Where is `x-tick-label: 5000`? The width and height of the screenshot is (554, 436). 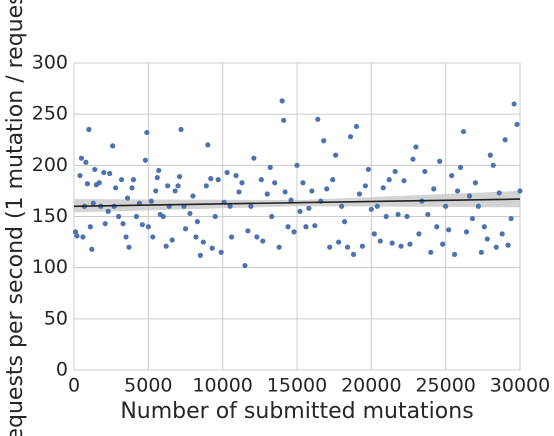 x-tick-label: 5000 is located at coordinates (148, 386).